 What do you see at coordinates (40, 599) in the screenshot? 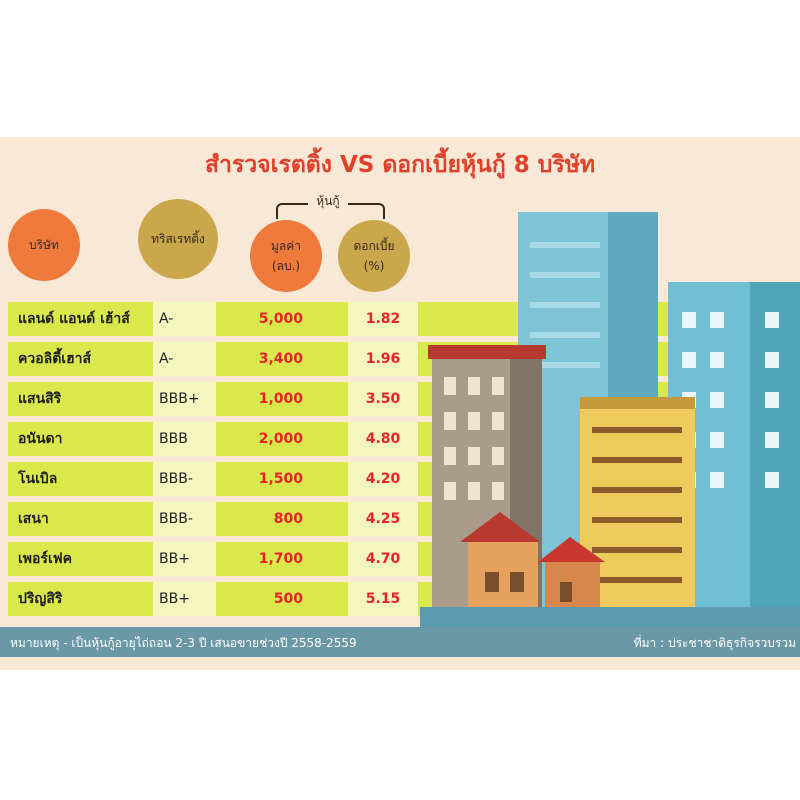
I see `company-name: ปริญสิริ` at bounding box center [40, 599].